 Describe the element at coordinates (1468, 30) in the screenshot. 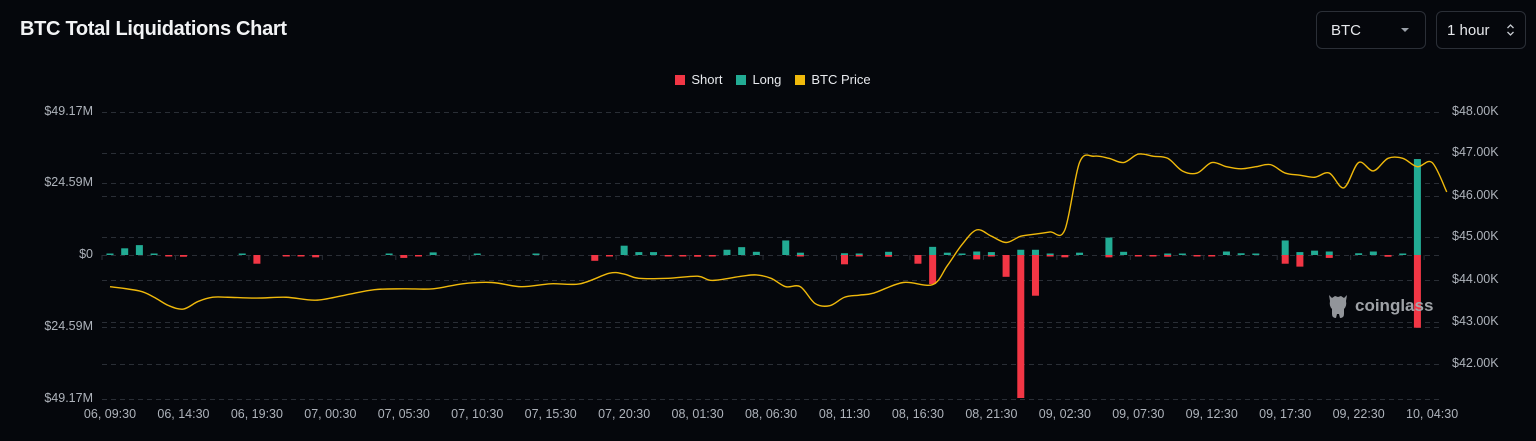

I see `interval-select-value: 1 hour` at that location.